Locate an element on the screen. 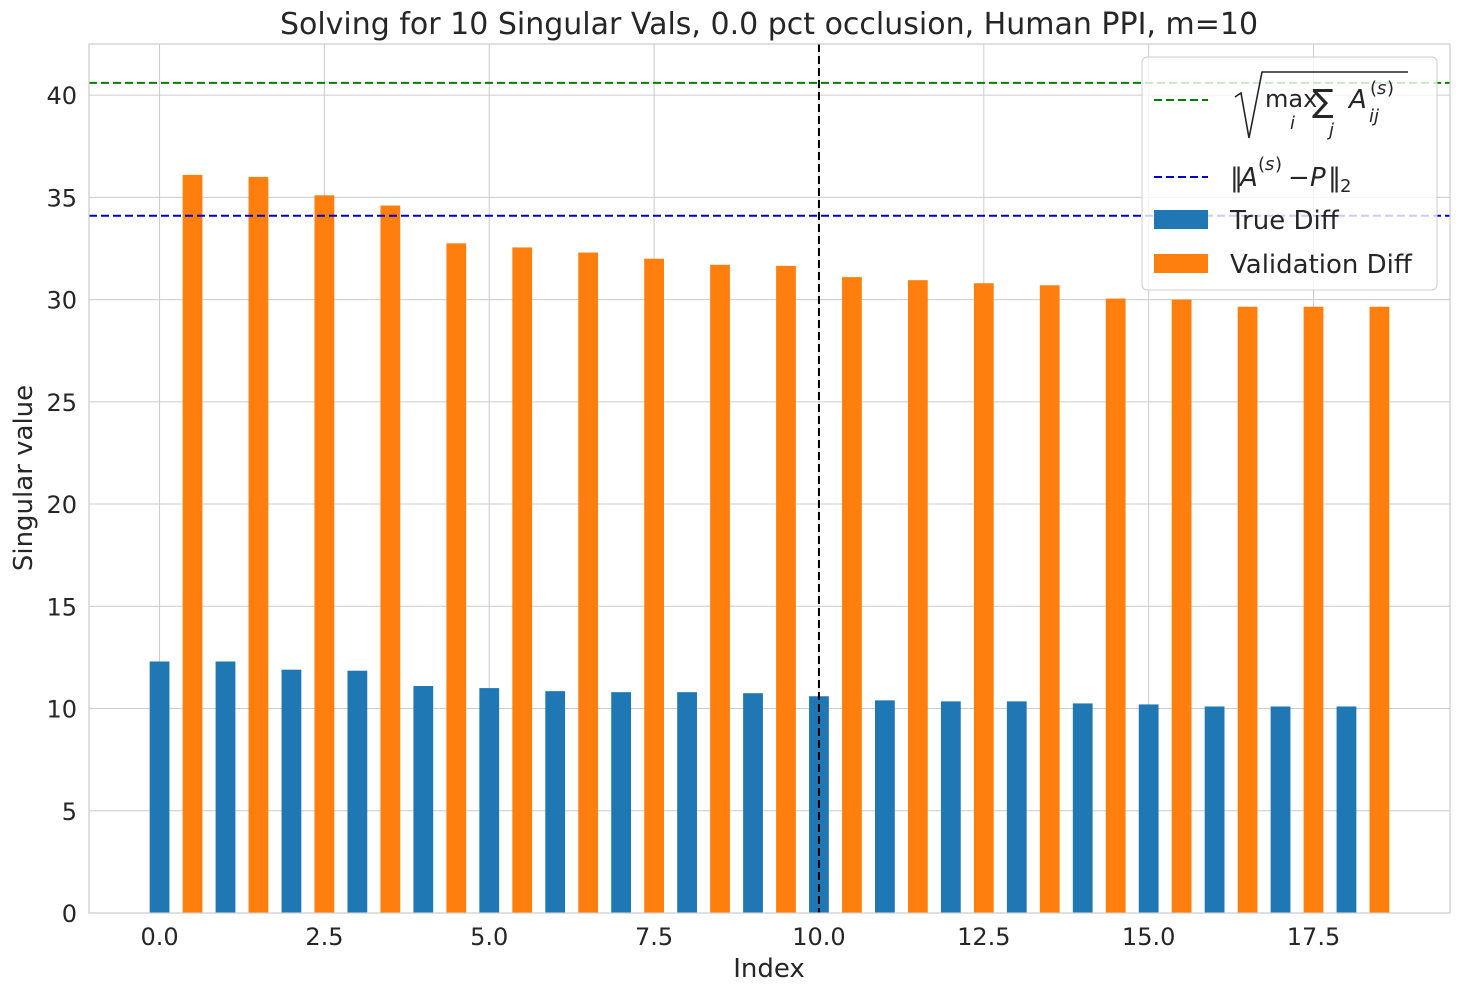 Image resolution: width=1460 pixels, height=994 pixels. legend-frame is located at coordinates (1289, 173).